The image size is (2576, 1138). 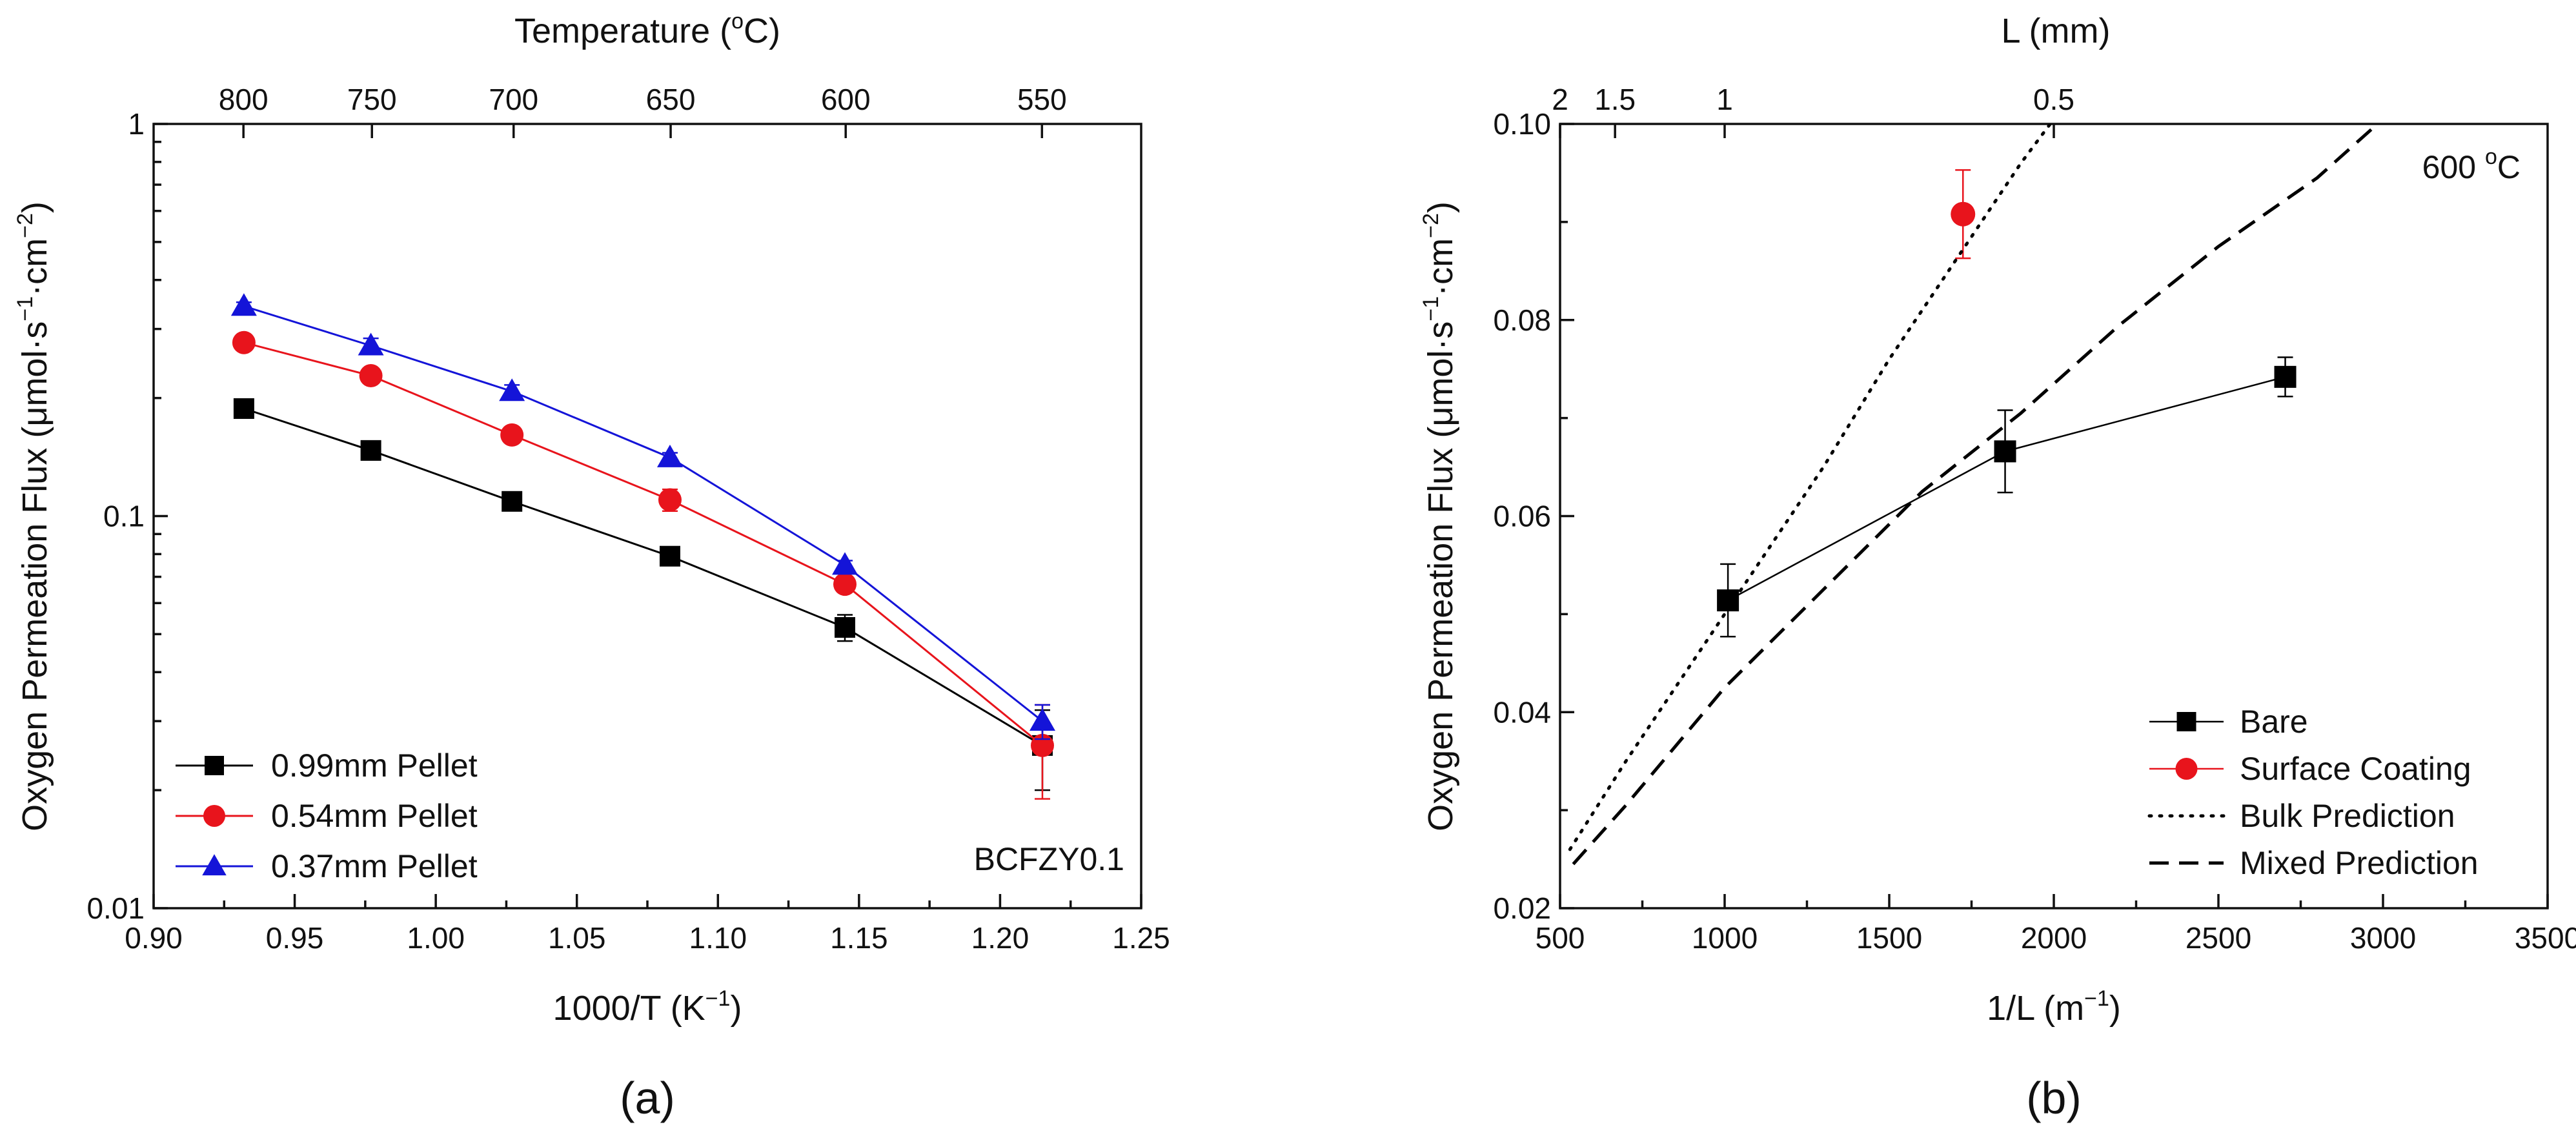 I want to click on x-tick-label-b: 2000, so click(x=2054, y=938).